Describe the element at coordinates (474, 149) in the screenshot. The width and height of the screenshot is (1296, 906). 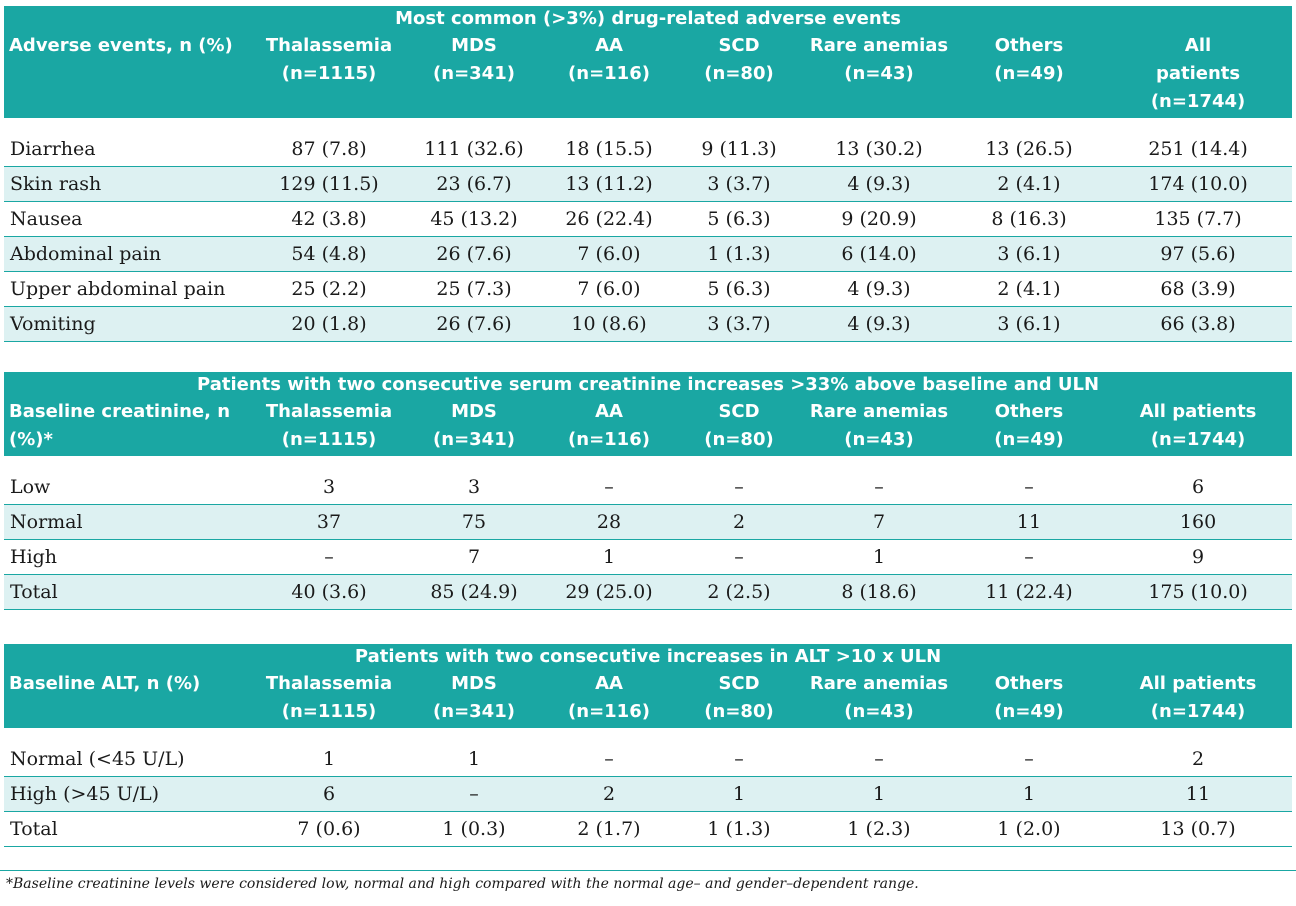
I see `table-cell: 111 (32.6)` at that location.